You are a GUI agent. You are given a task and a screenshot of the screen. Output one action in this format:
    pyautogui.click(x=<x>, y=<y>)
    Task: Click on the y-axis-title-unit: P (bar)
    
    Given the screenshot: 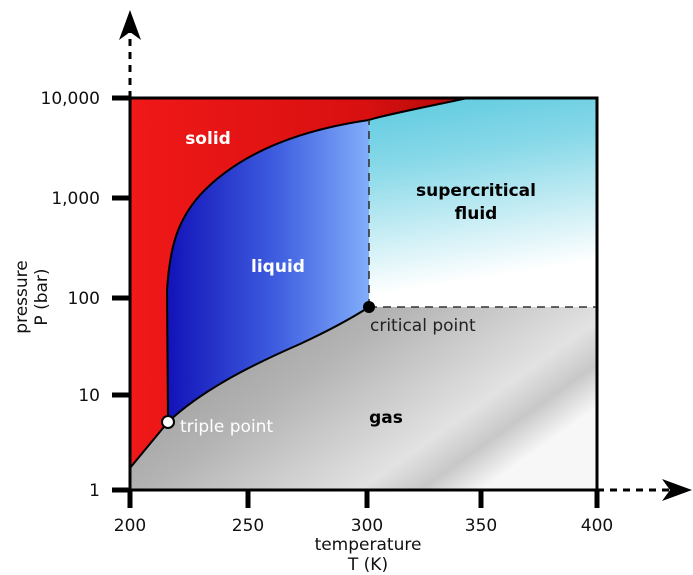 What is the action you would take?
    pyautogui.click(x=42, y=296)
    